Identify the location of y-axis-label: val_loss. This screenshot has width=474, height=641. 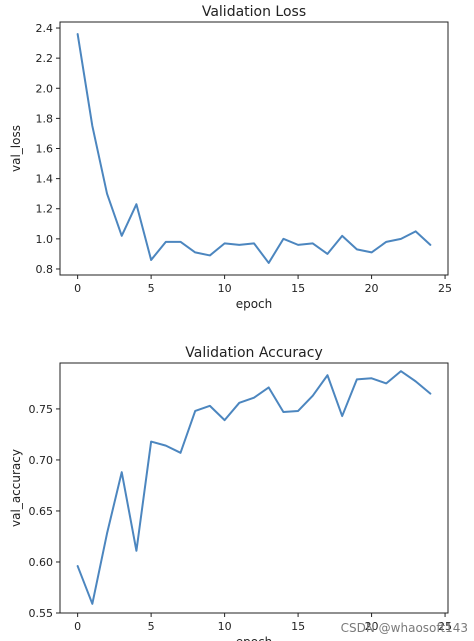
(16, 148).